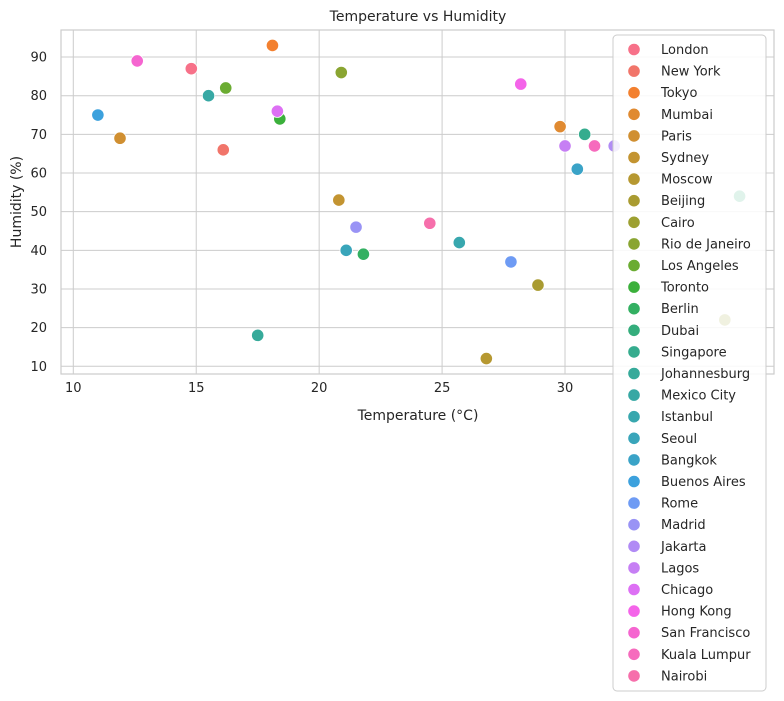 Image resolution: width=784 pixels, height=701 pixels. Describe the element at coordinates (705, 374) in the screenshot. I see `legend-label: Johannesburg` at that location.